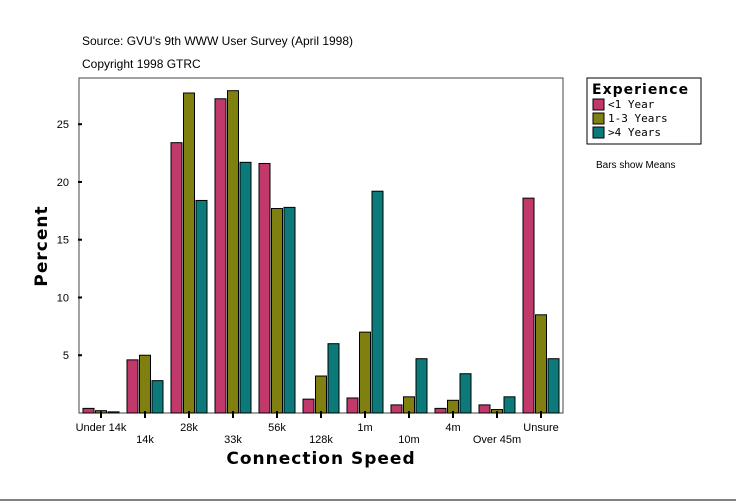 This screenshot has width=736, height=504. Describe the element at coordinates (145, 440) in the screenshot. I see `x-tick-label: 14k` at that location.